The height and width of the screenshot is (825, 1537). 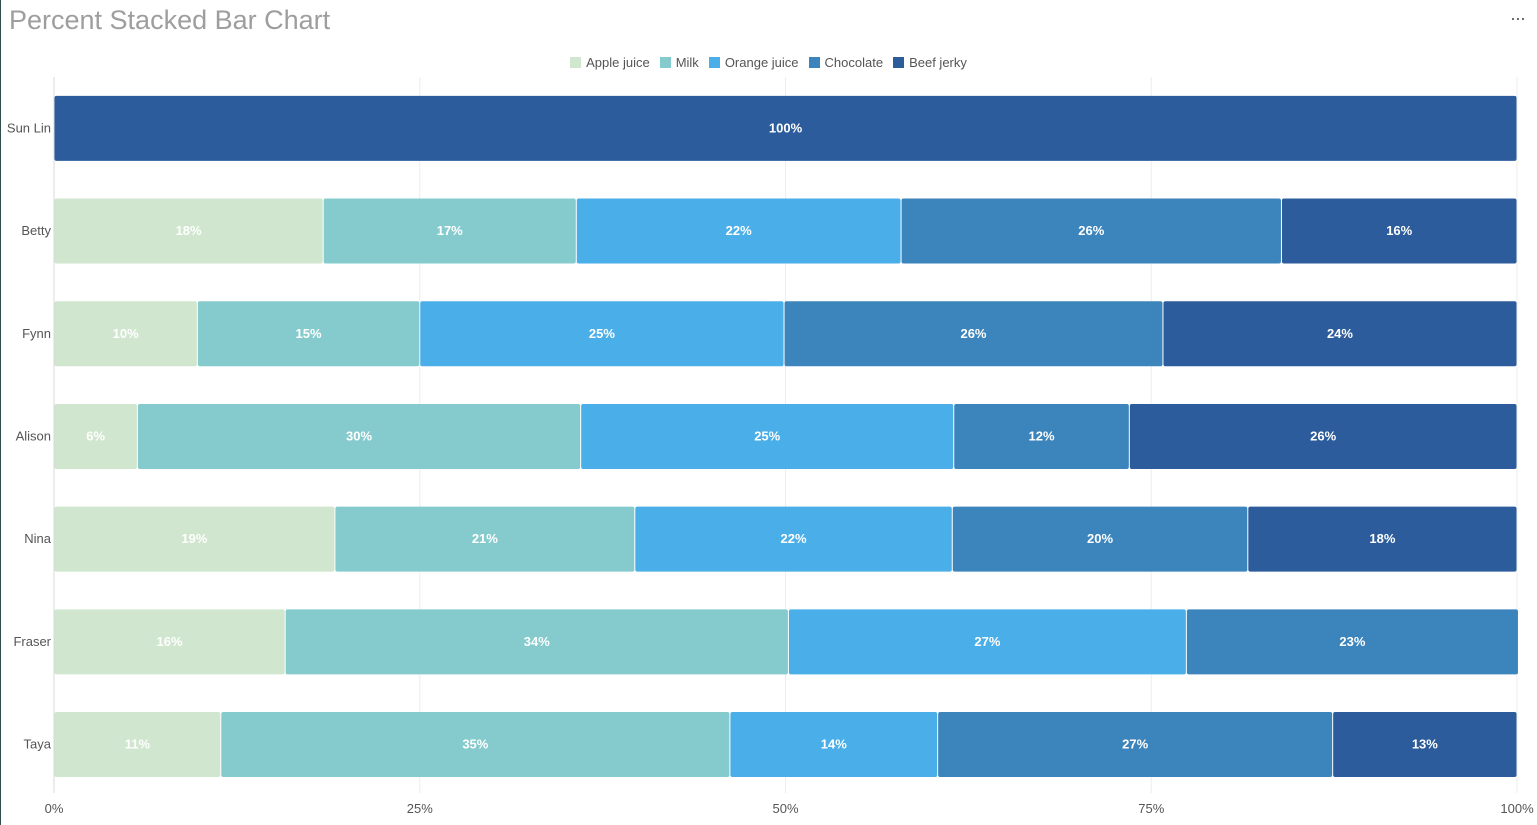 What do you see at coordinates (761, 62) in the screenshot?
I see `legend-label: Orange juice` at bounding box center [761, 62].